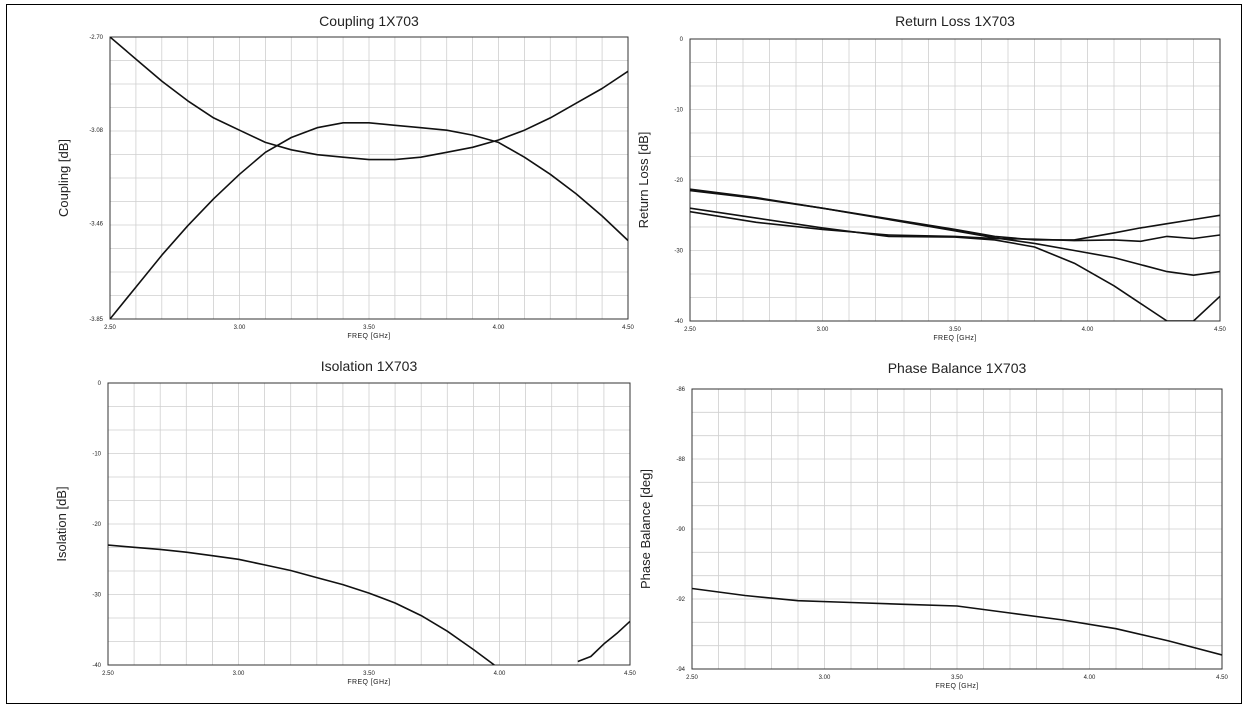 Image resolution: width=1249 pixels, height=708 pixels. What do you see at coordinates (301, 604) in the screenshot?
I see `isolation-series-1-line` at bounding box center [301, 604].